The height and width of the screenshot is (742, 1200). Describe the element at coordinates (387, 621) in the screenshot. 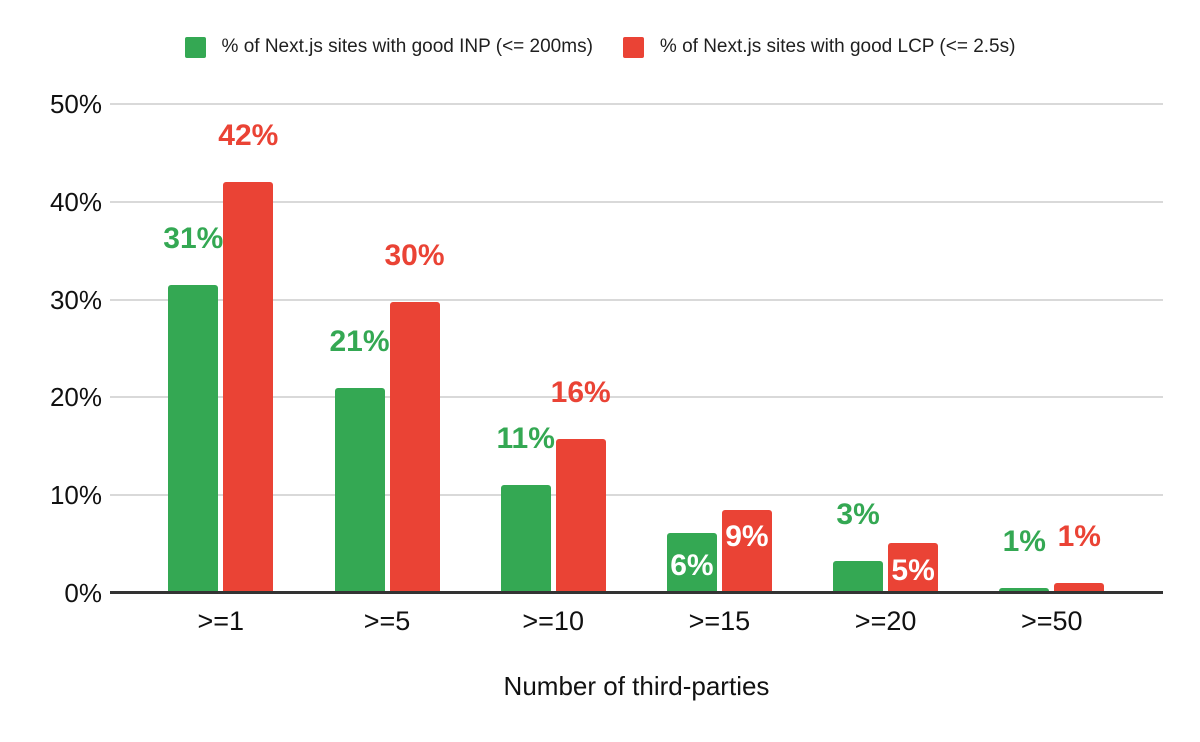

I see `x-axis-tick-label: >=5` at that location.